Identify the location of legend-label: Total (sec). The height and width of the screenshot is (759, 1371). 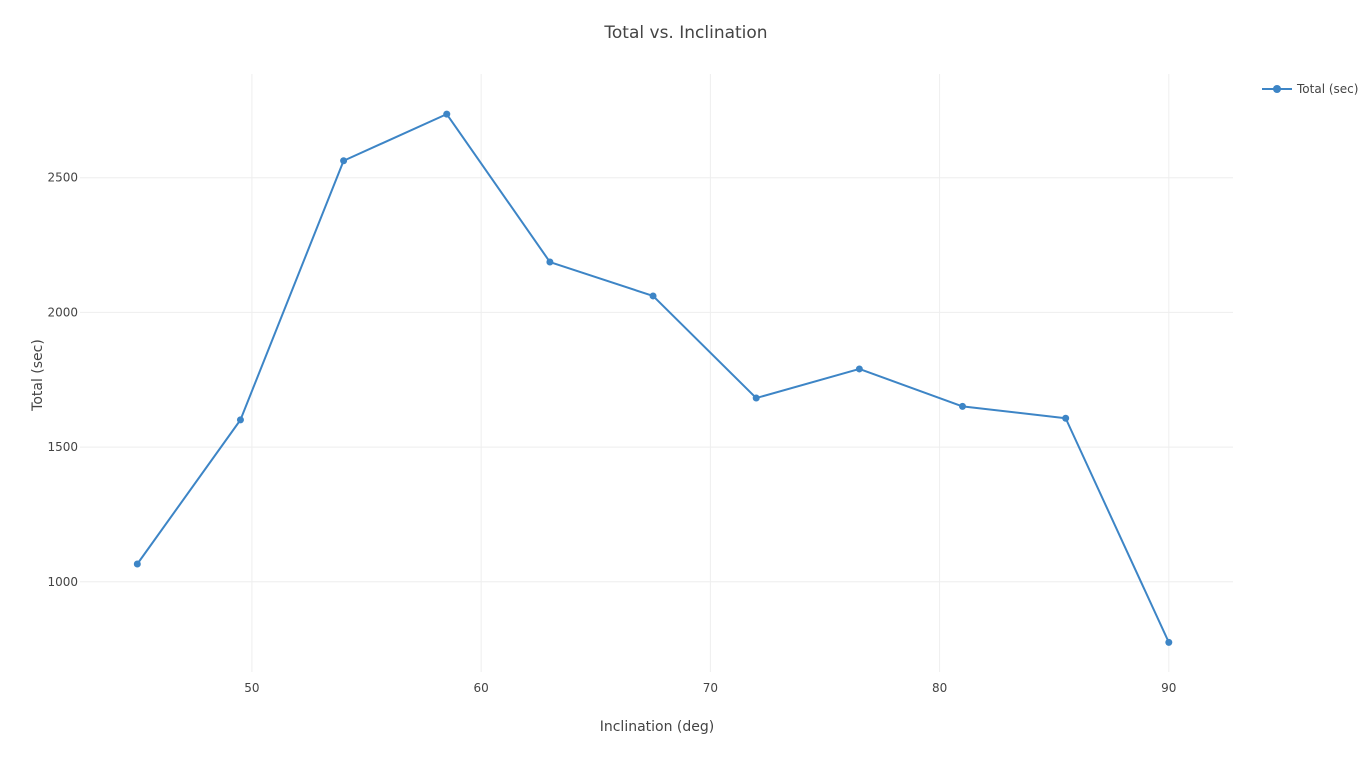
(1327, 89).